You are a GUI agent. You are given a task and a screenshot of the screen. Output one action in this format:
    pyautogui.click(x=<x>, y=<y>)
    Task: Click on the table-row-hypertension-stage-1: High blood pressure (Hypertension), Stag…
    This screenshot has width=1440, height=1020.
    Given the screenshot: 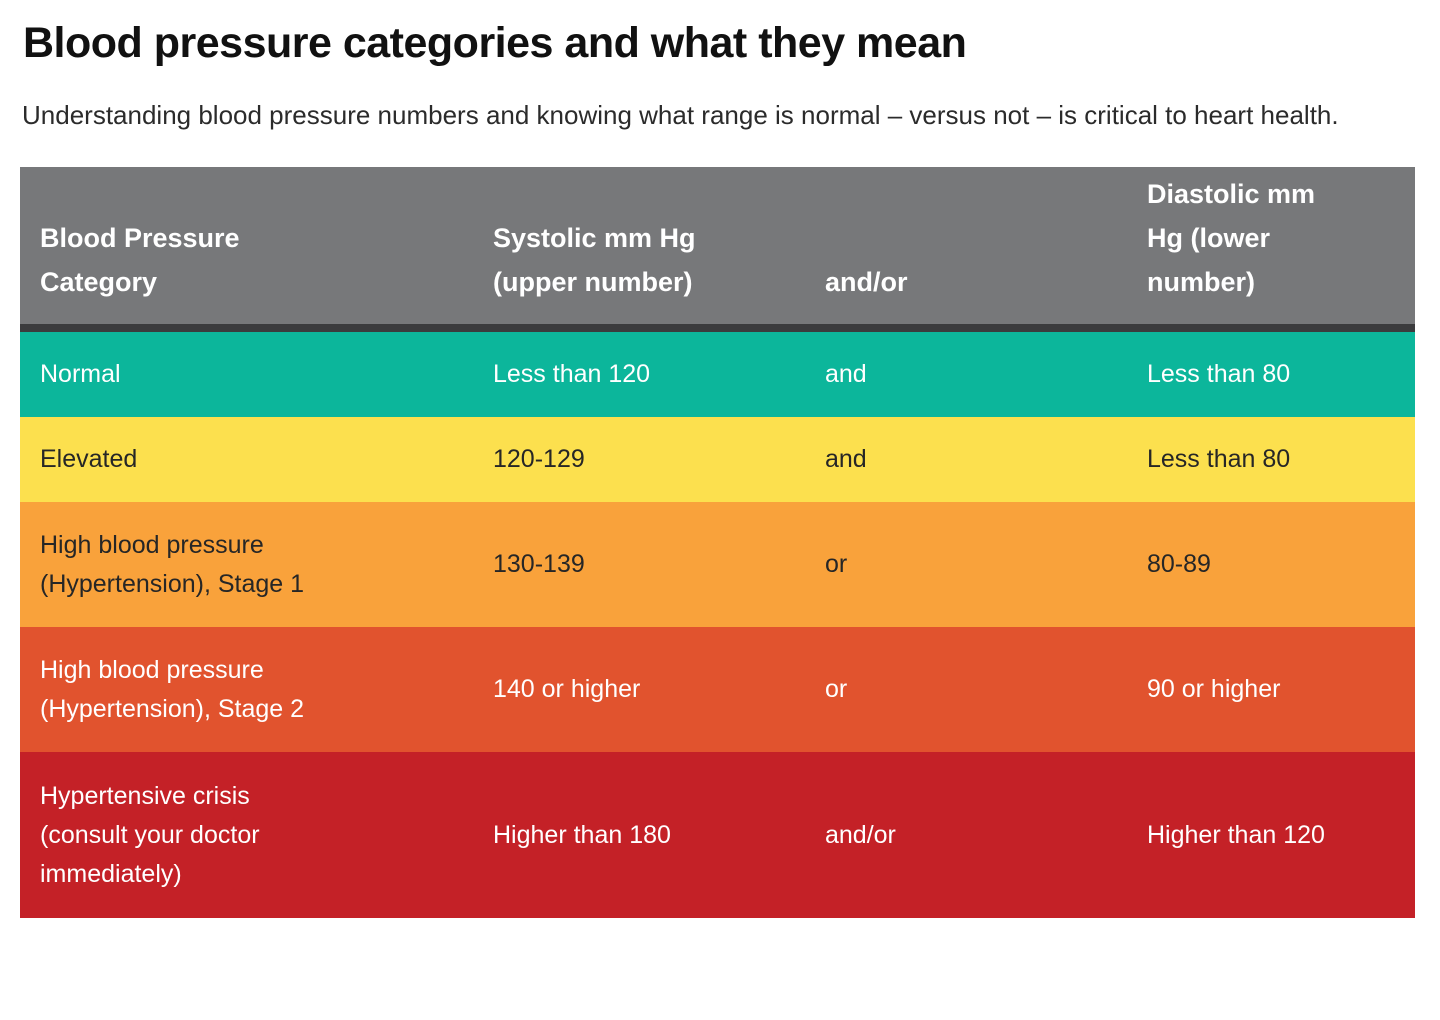 What is the action you would take?
    pyautogui.click(x=717, y=565)
    